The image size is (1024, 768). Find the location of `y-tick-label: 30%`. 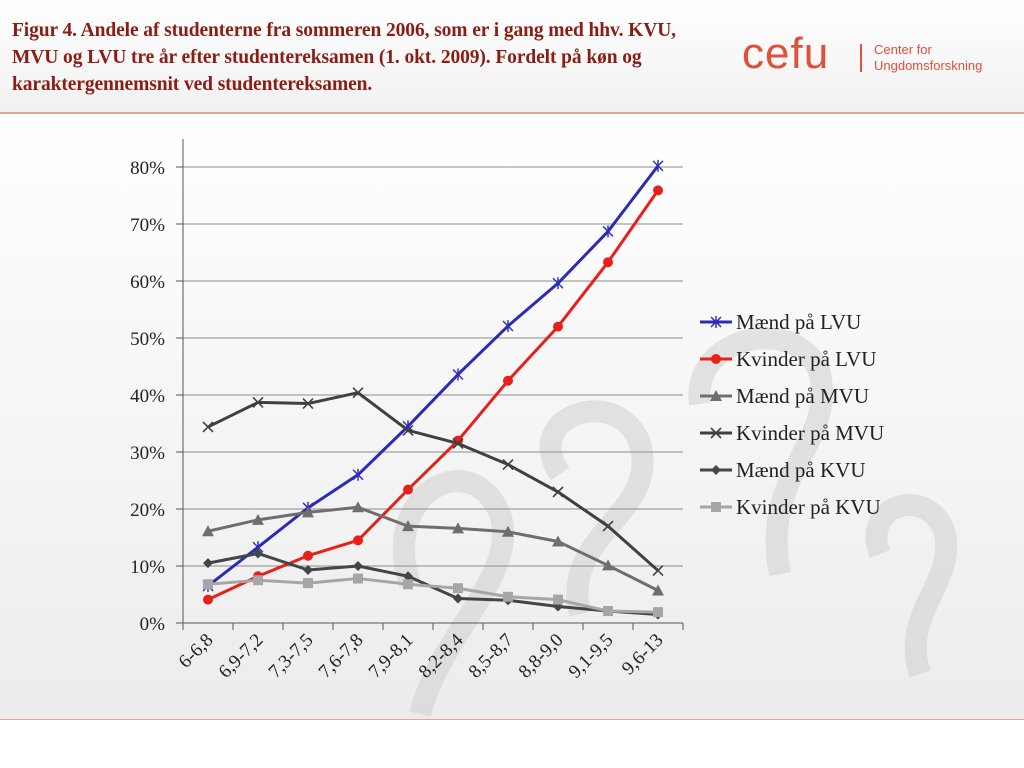

y-tick-label: 30% is located at coordinates (147, 453).